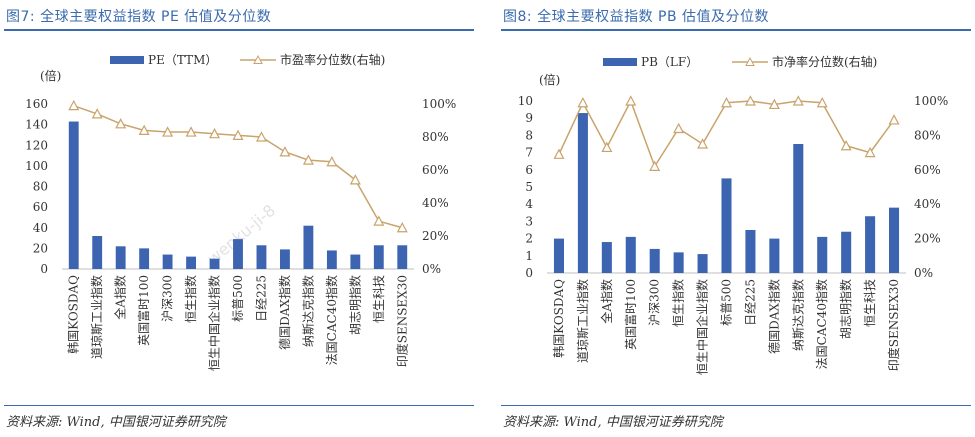 The image size is (975, 437). What do you see at coordinates (258, 59) in the screenshot?
I see `legend-marker` at bounding box center [258, 59].